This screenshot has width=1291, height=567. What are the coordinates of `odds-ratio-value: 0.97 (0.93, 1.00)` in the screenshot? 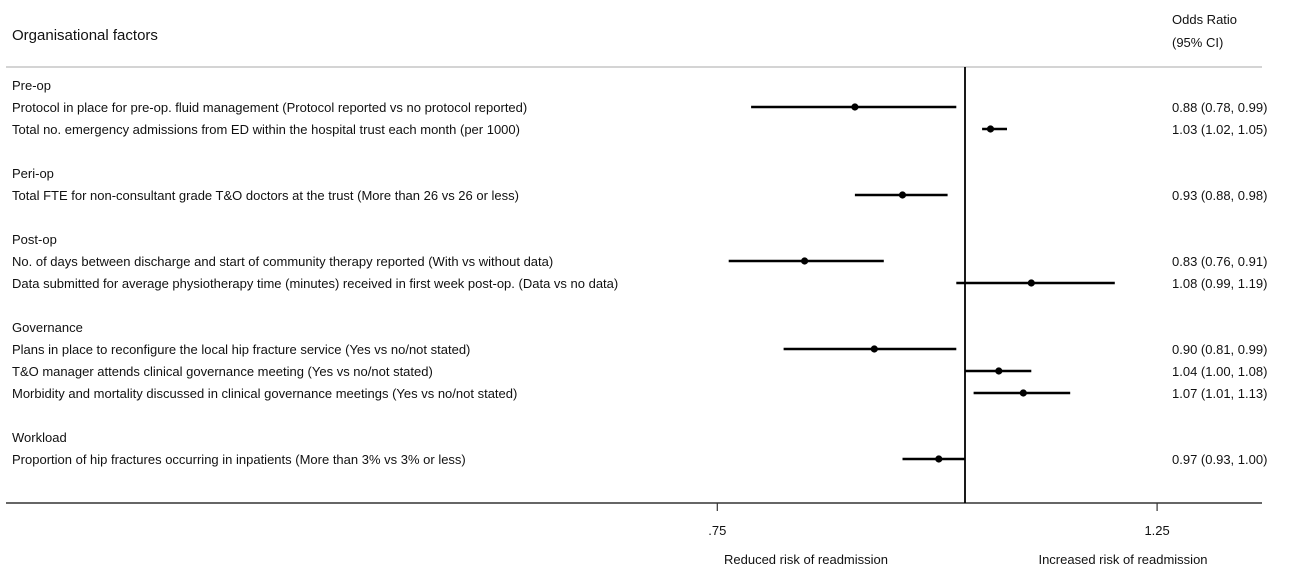 It's located at (1219, 459).